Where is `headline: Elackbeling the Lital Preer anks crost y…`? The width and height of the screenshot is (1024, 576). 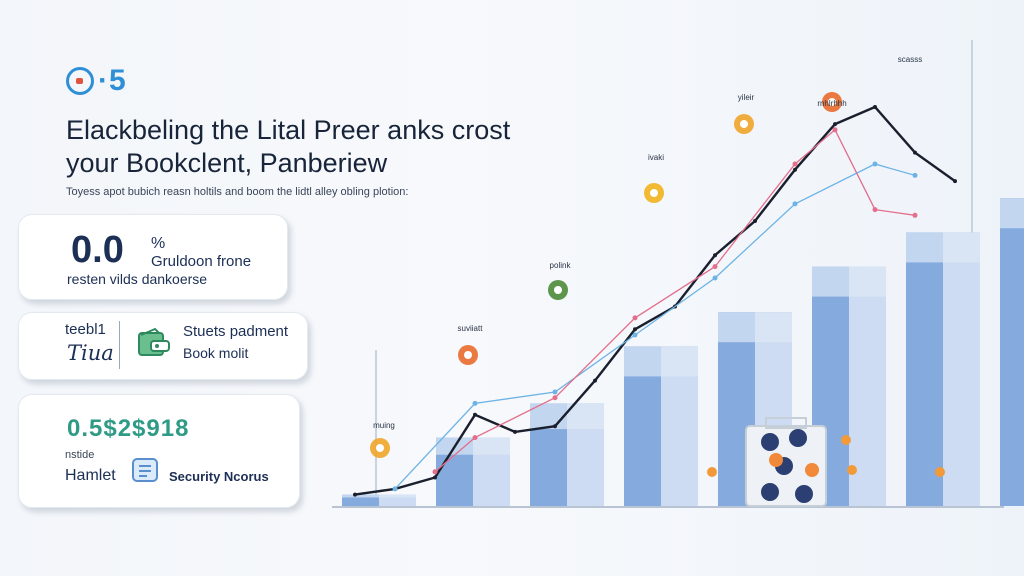
headline: Elackbeling the Lital Preer anks crost y… is located at coordinates (326, 147).